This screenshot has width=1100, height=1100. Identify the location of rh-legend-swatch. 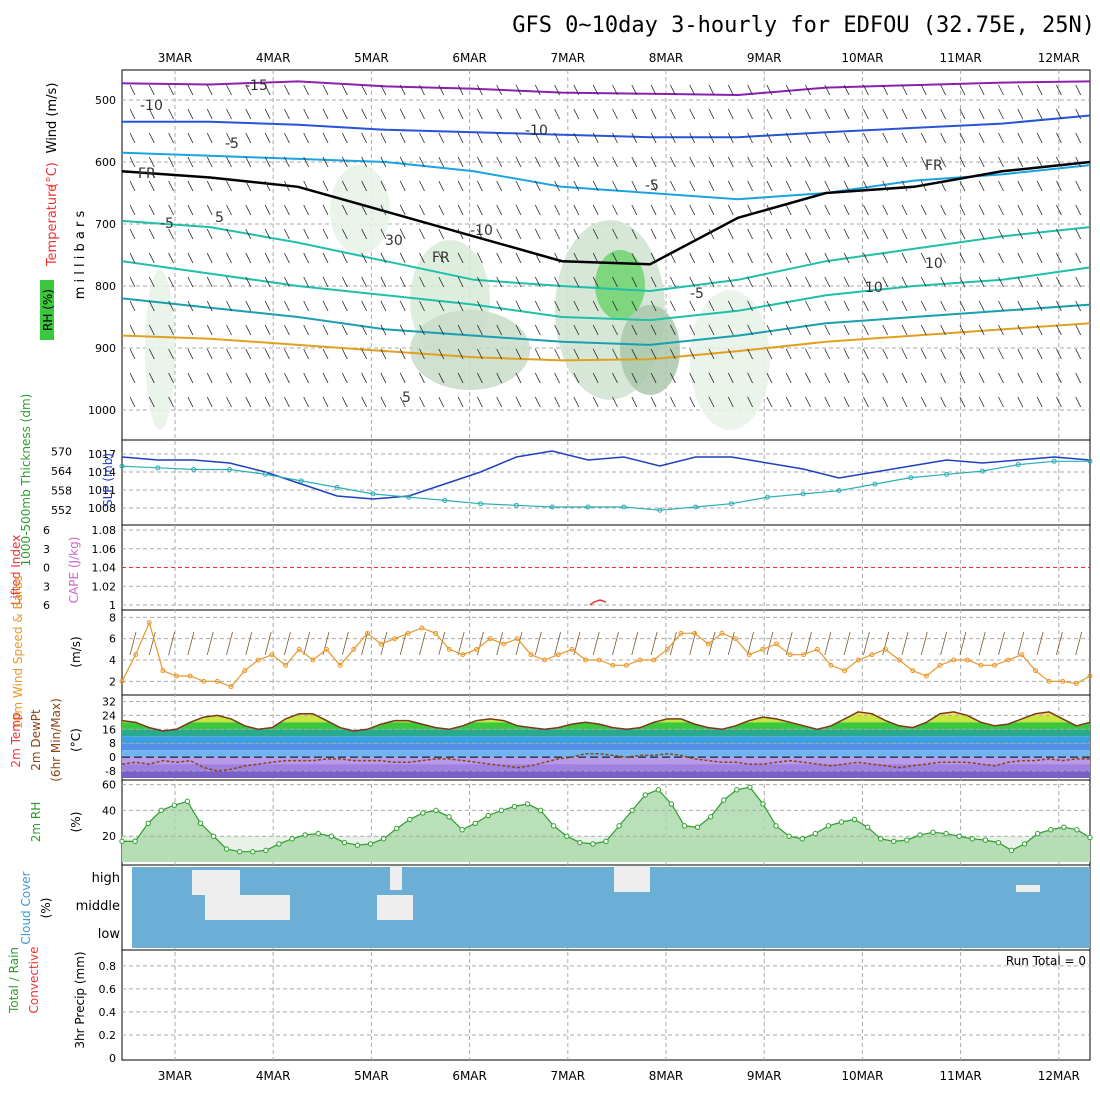
(47, 310).